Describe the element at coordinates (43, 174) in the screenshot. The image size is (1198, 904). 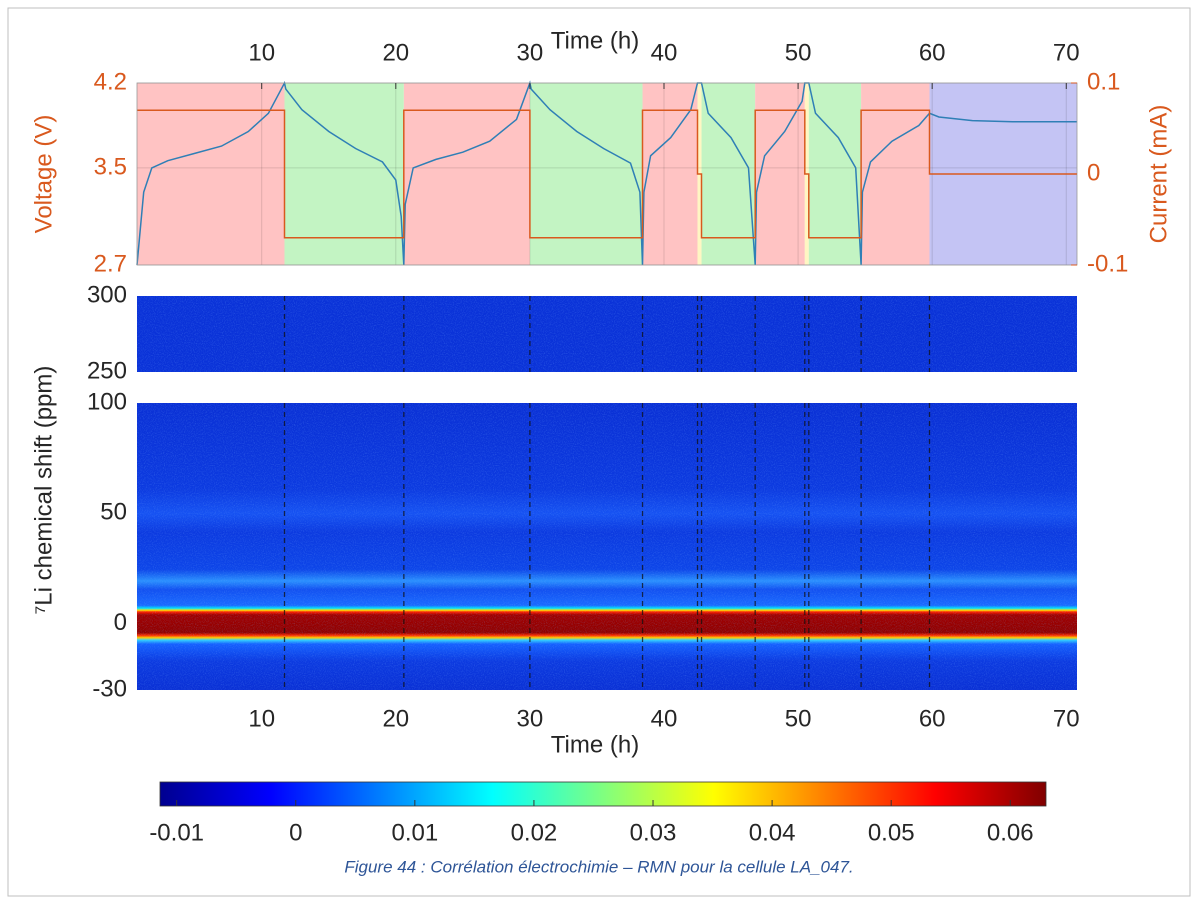
I see `y-axis-title: Voltage (V)` at that location.